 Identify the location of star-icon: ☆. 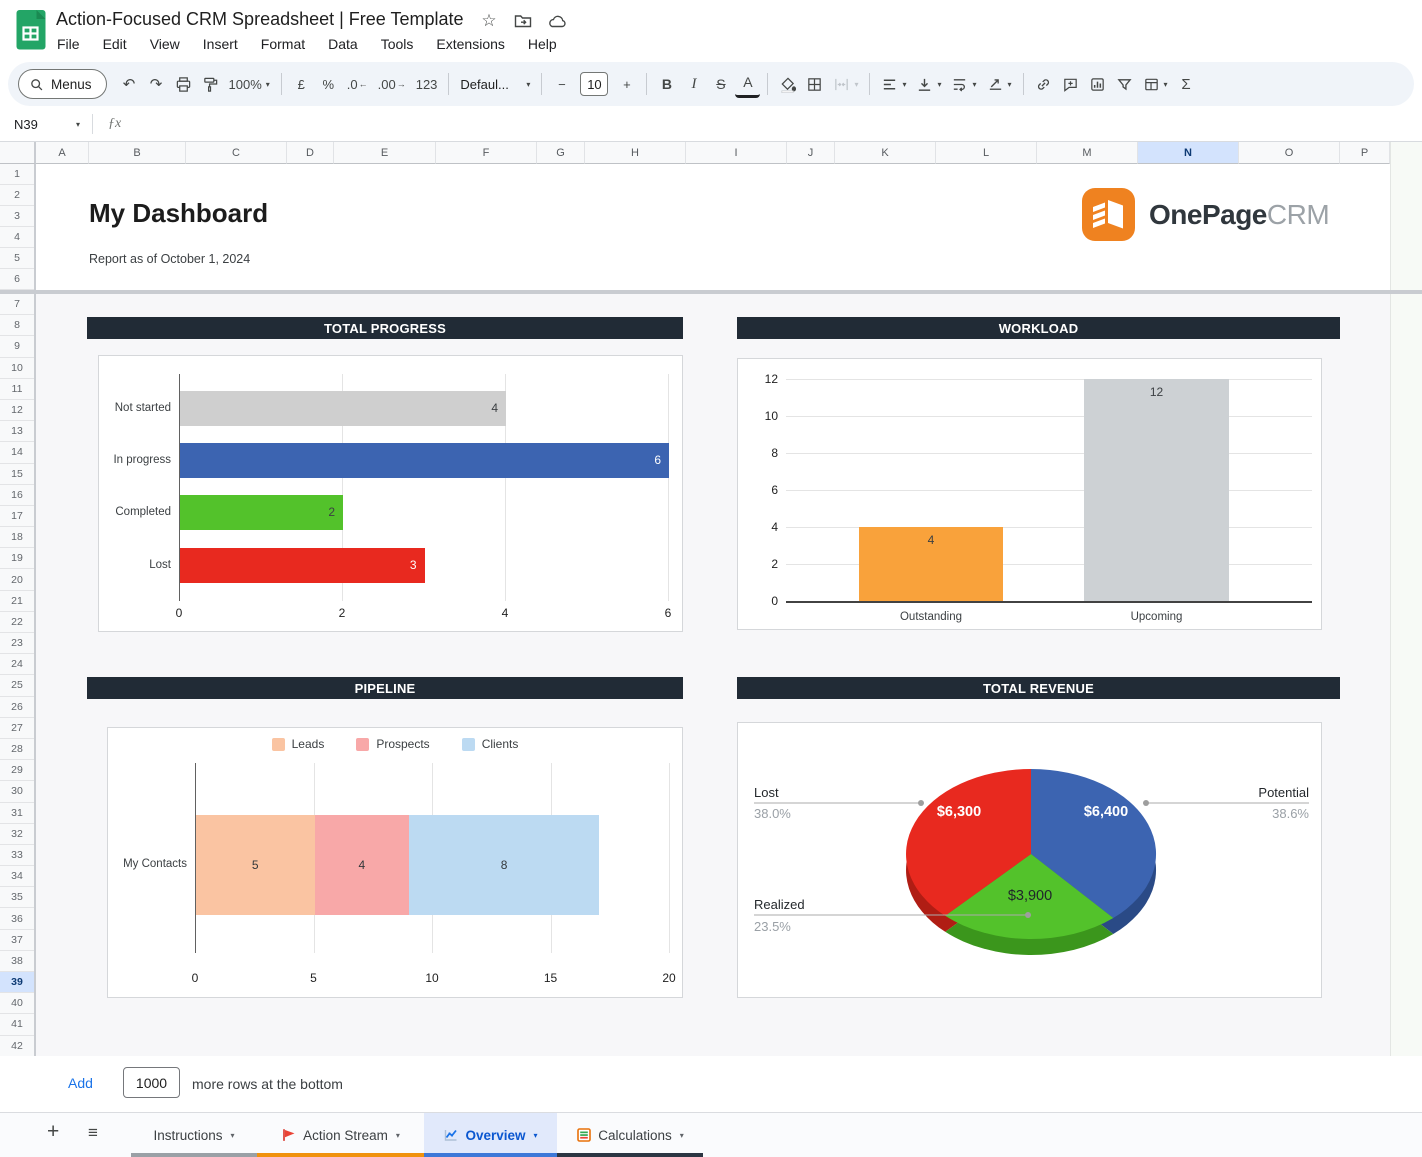
(489, 20).